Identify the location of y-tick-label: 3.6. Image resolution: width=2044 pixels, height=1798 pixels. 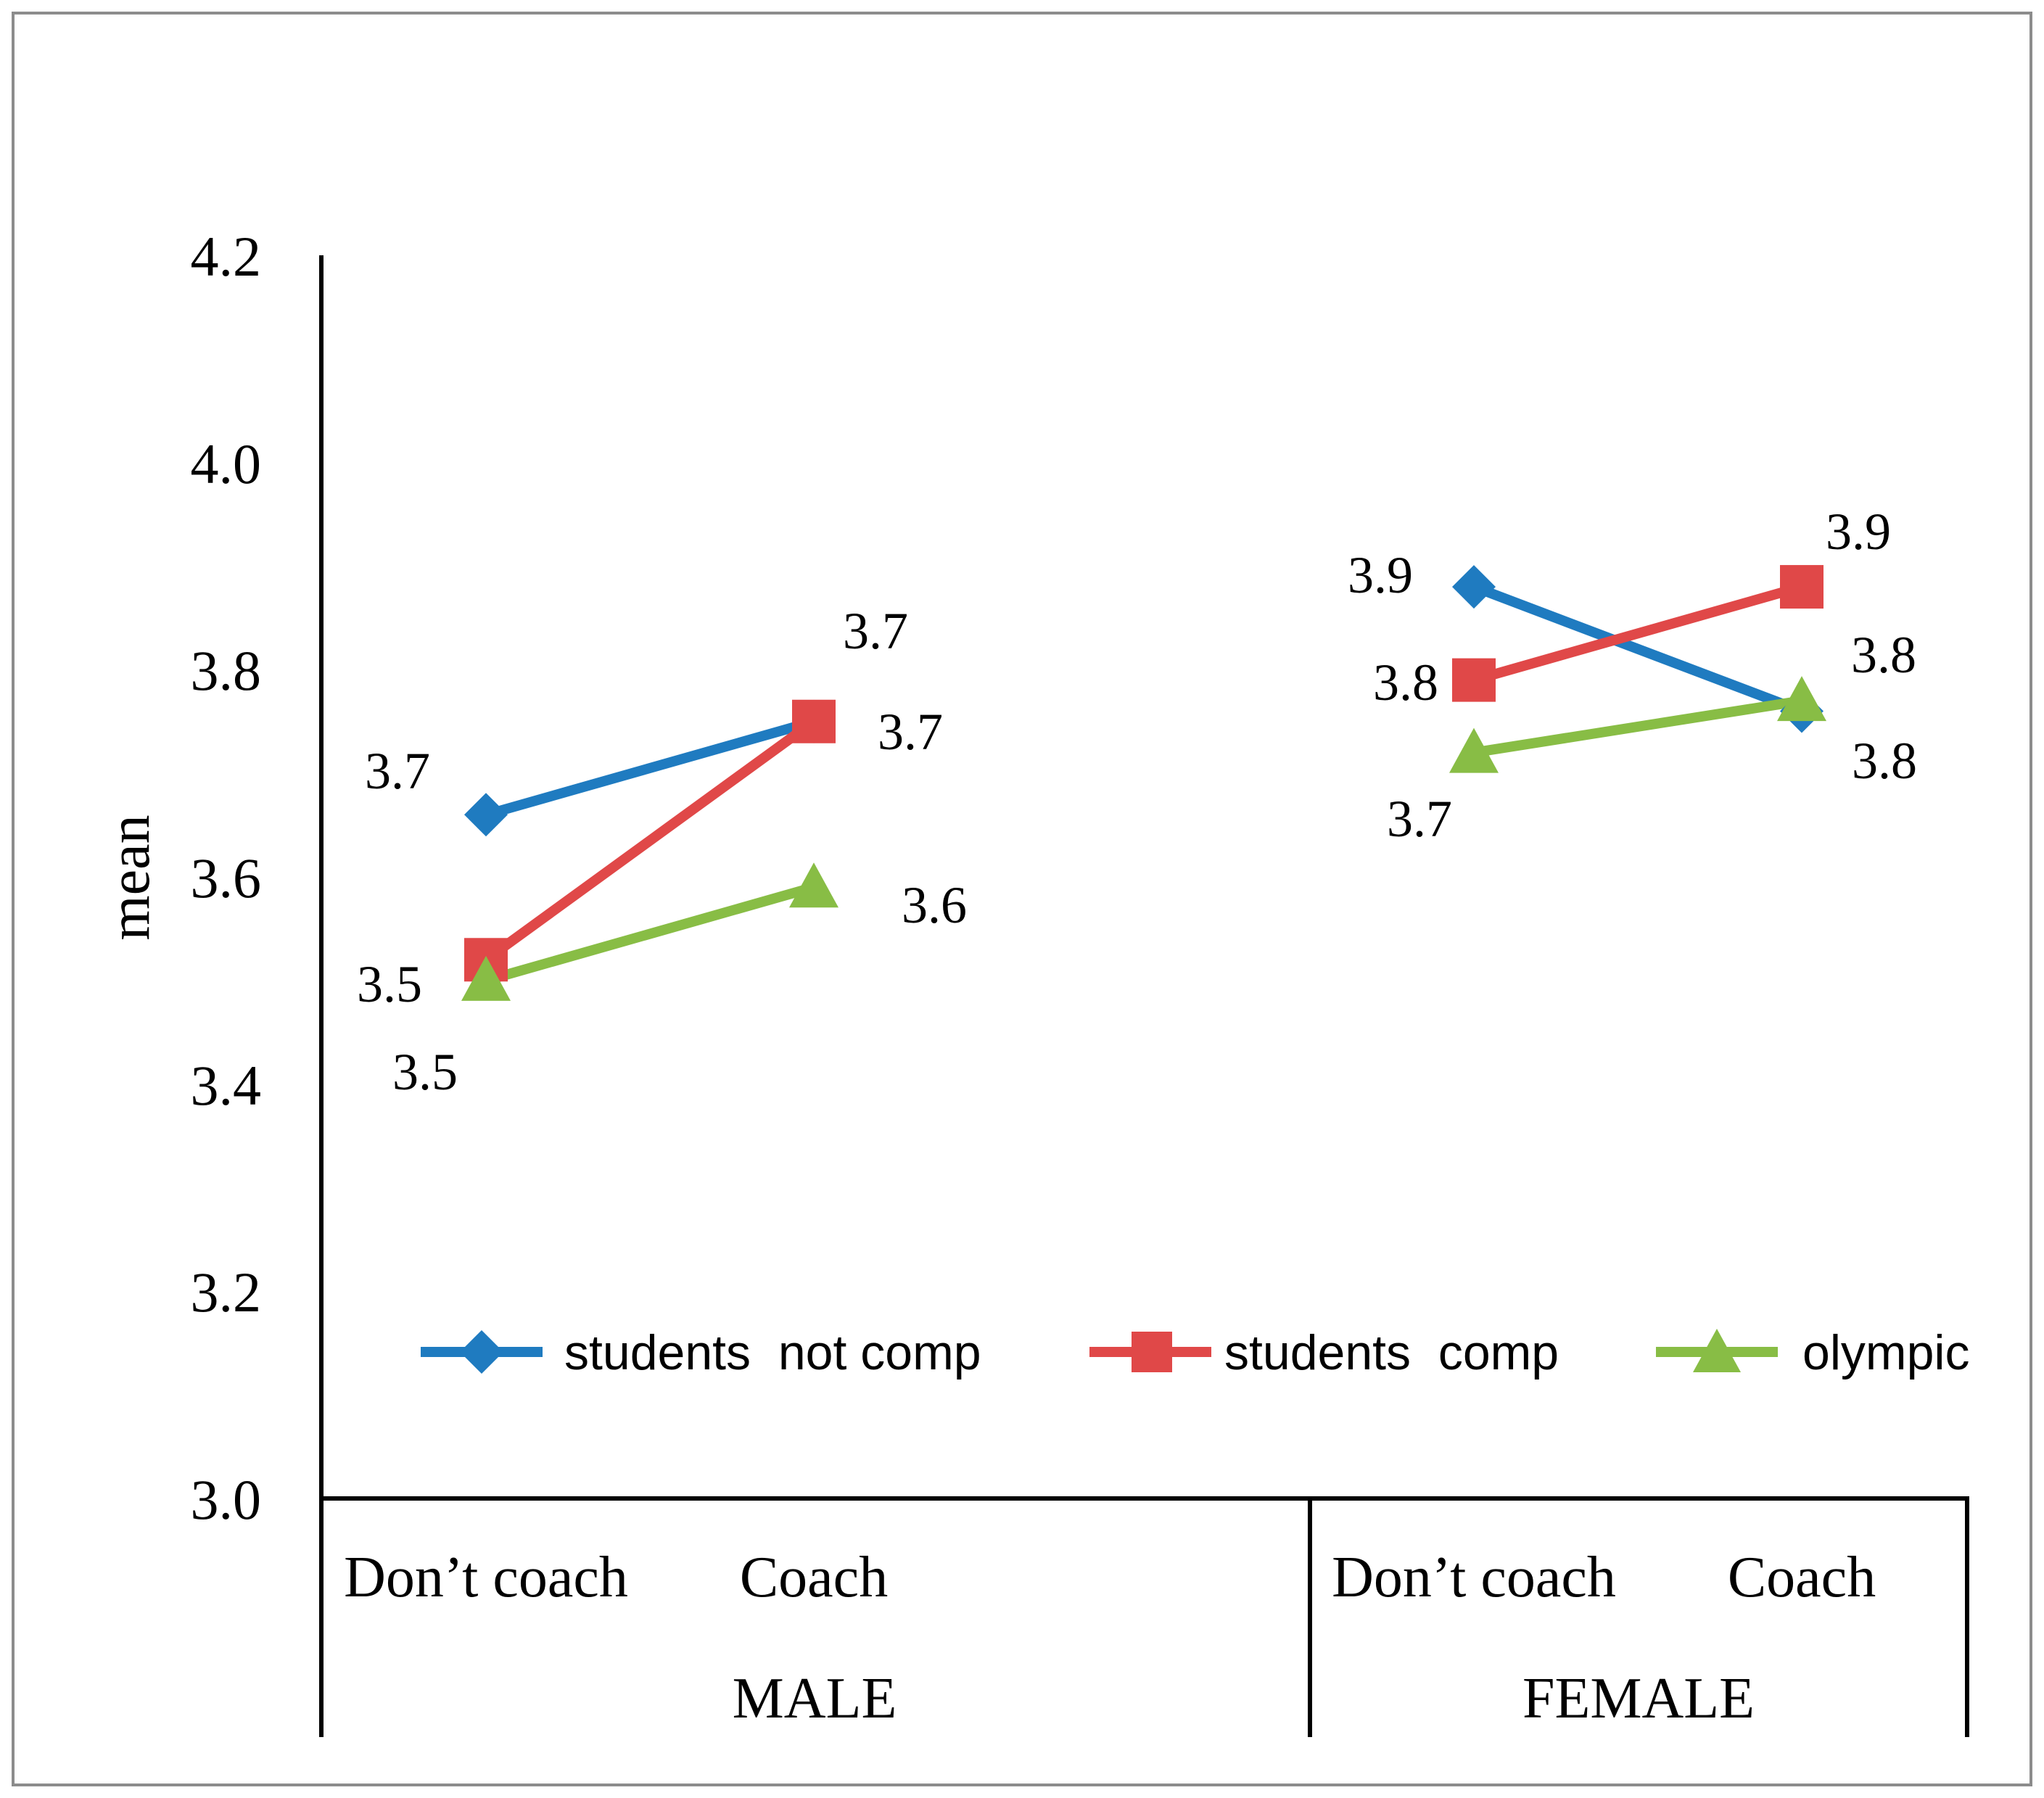
(226, 878).